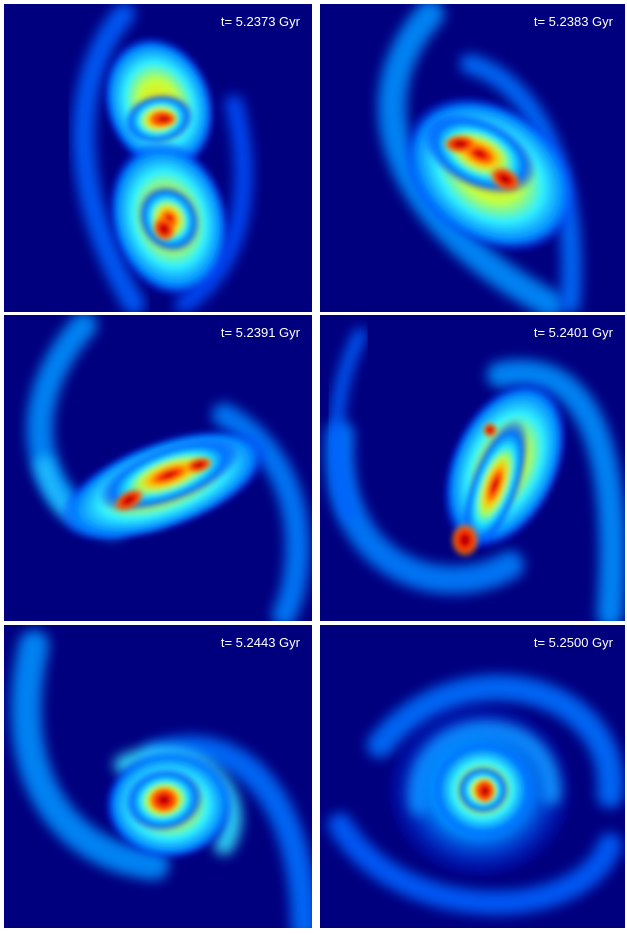 The height and width of the screenshot is (935, 627). I want to click on time-label: t= 5.2391 Gyr, so click(261, 332).